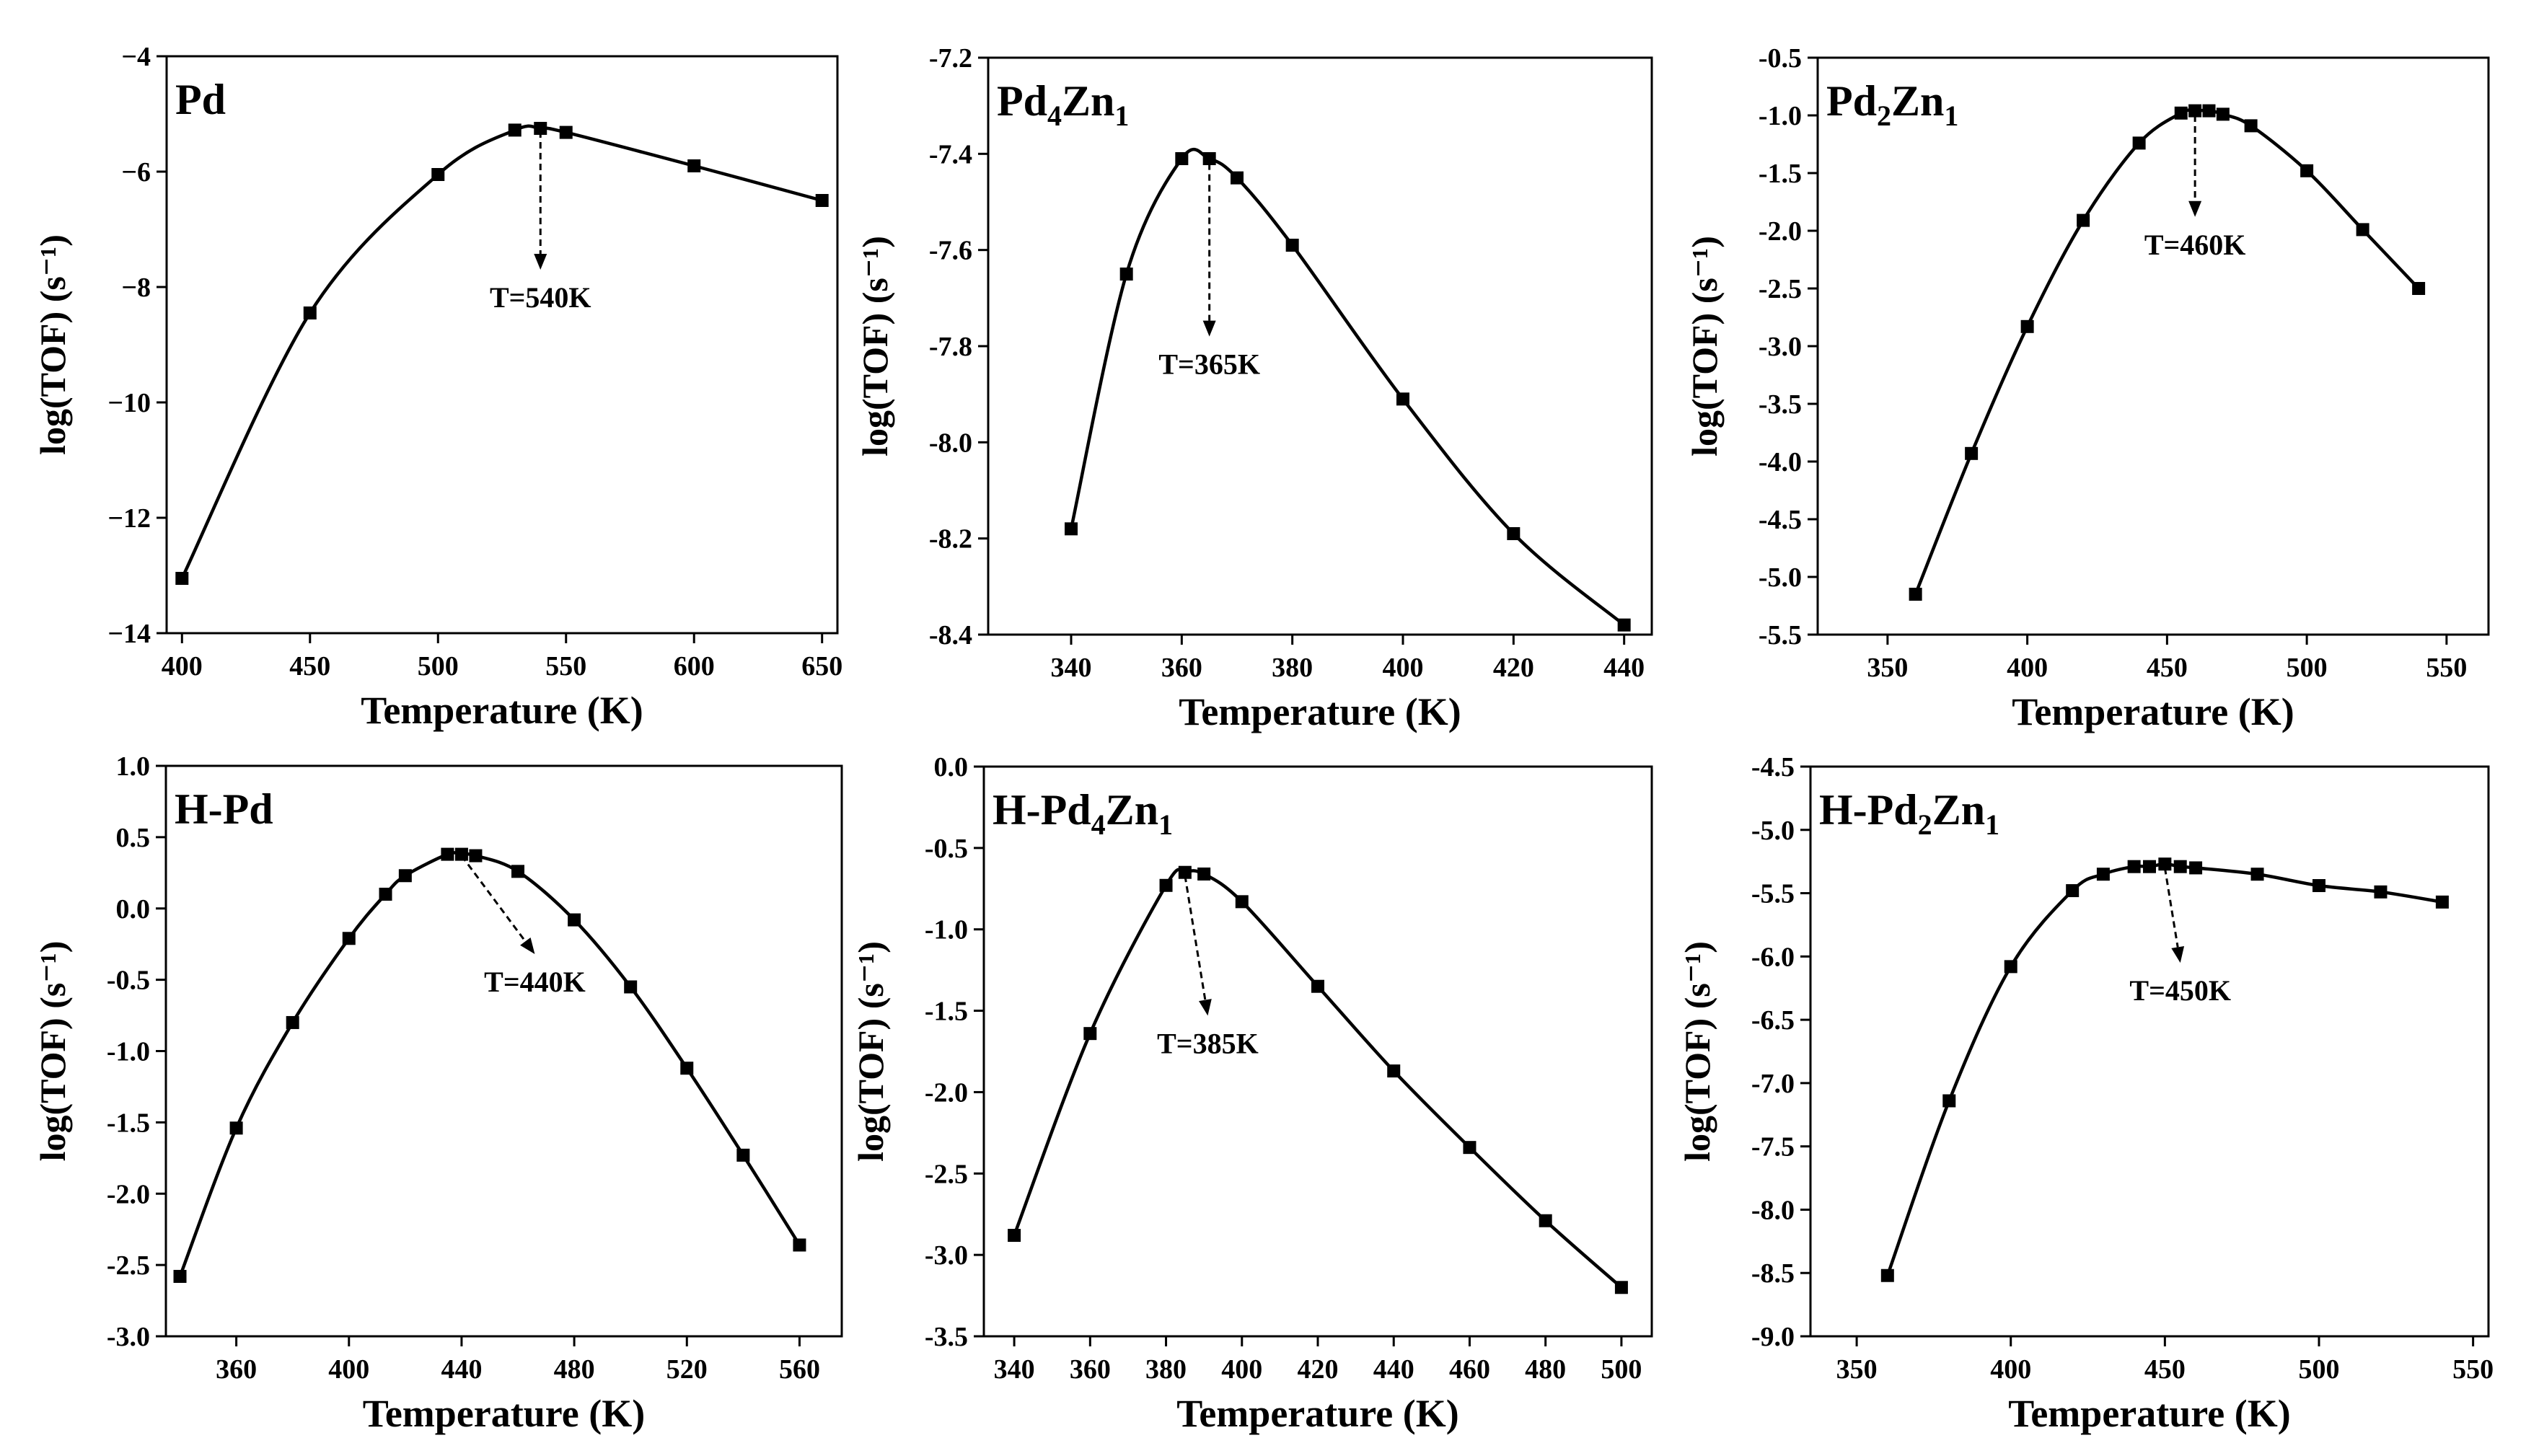  What do you see at coordinates (2149, 1413) in the screenshot?
I see `x-axis-label: Temperature (K)` at bounding box center [2149, 1413].